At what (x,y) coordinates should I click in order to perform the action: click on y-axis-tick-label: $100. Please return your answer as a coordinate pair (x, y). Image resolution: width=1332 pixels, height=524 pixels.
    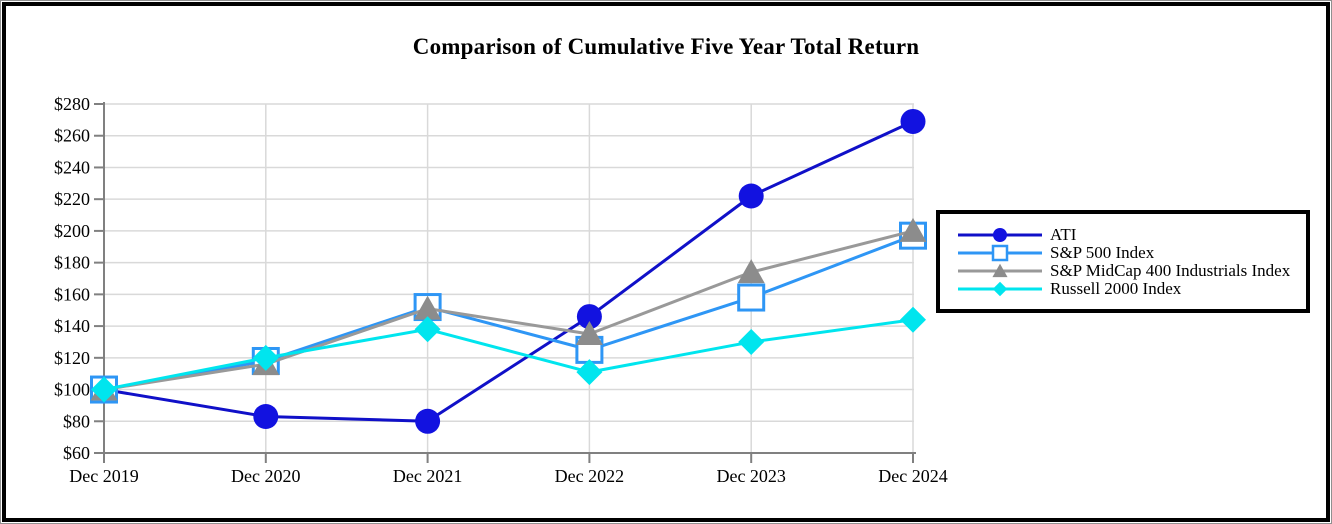
    Looking at the image, I should click on (72, 390).